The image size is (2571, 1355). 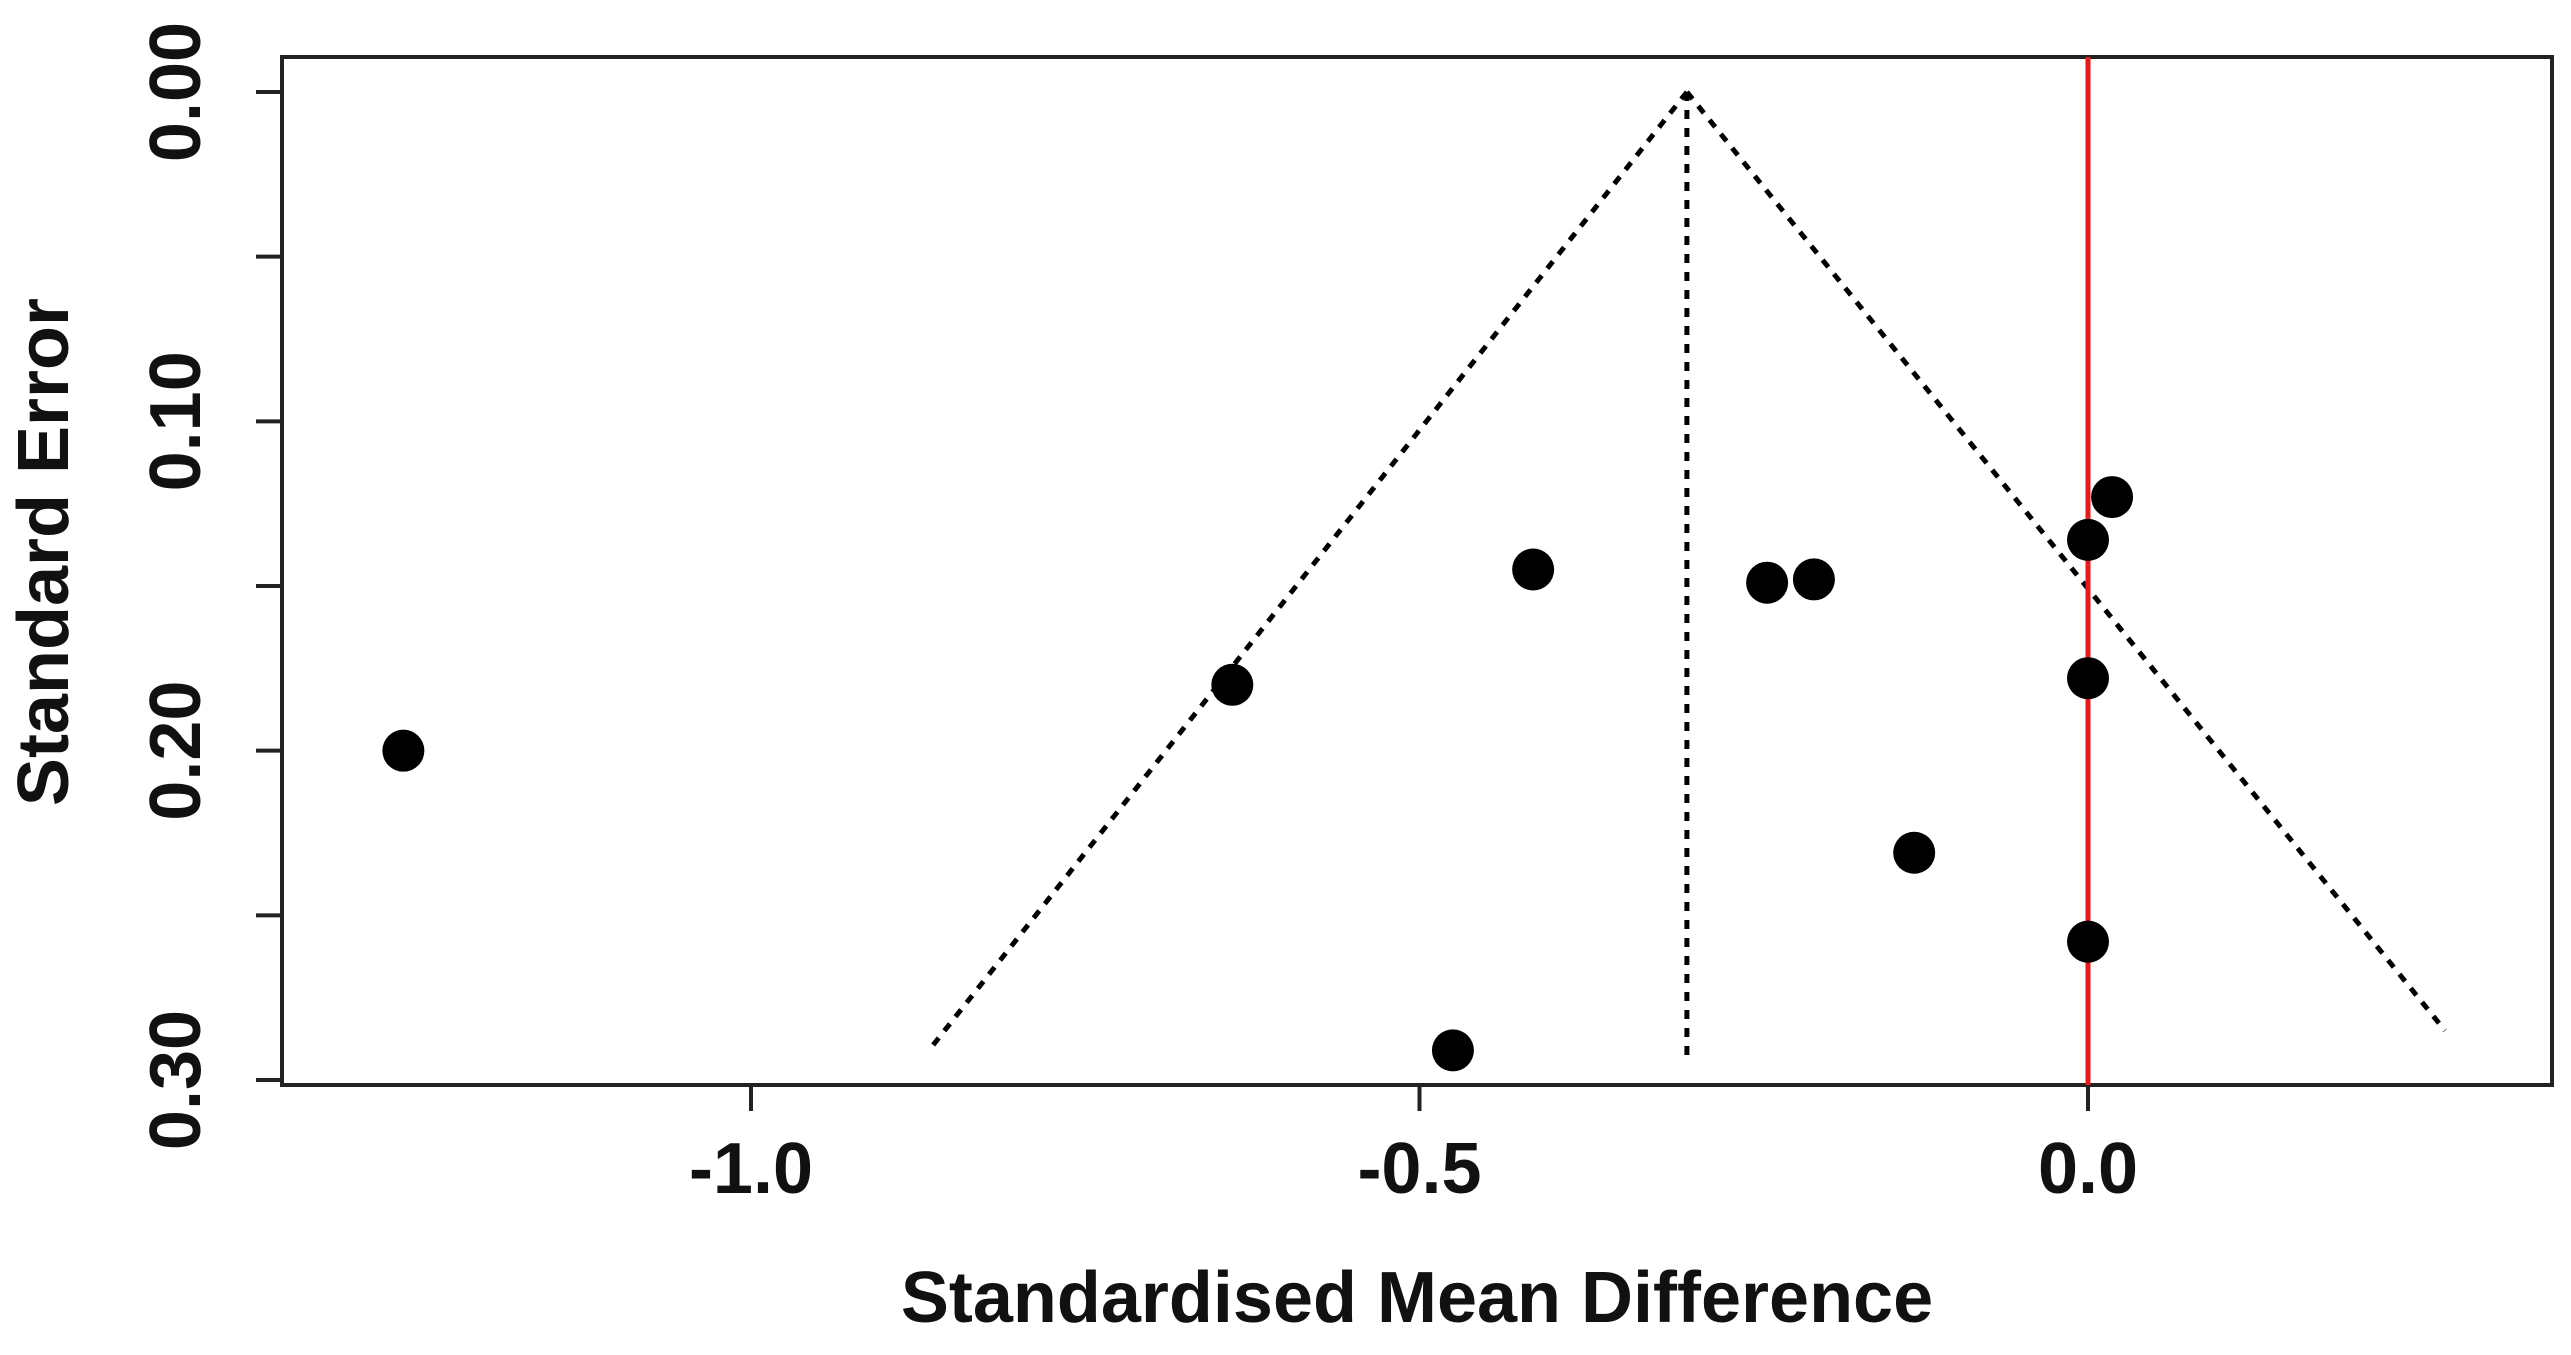 What do you see at coordinates (176, 1080) in the screenshot?
I see `y-tick-label: 0.30` at bounding box center [176, 1080].